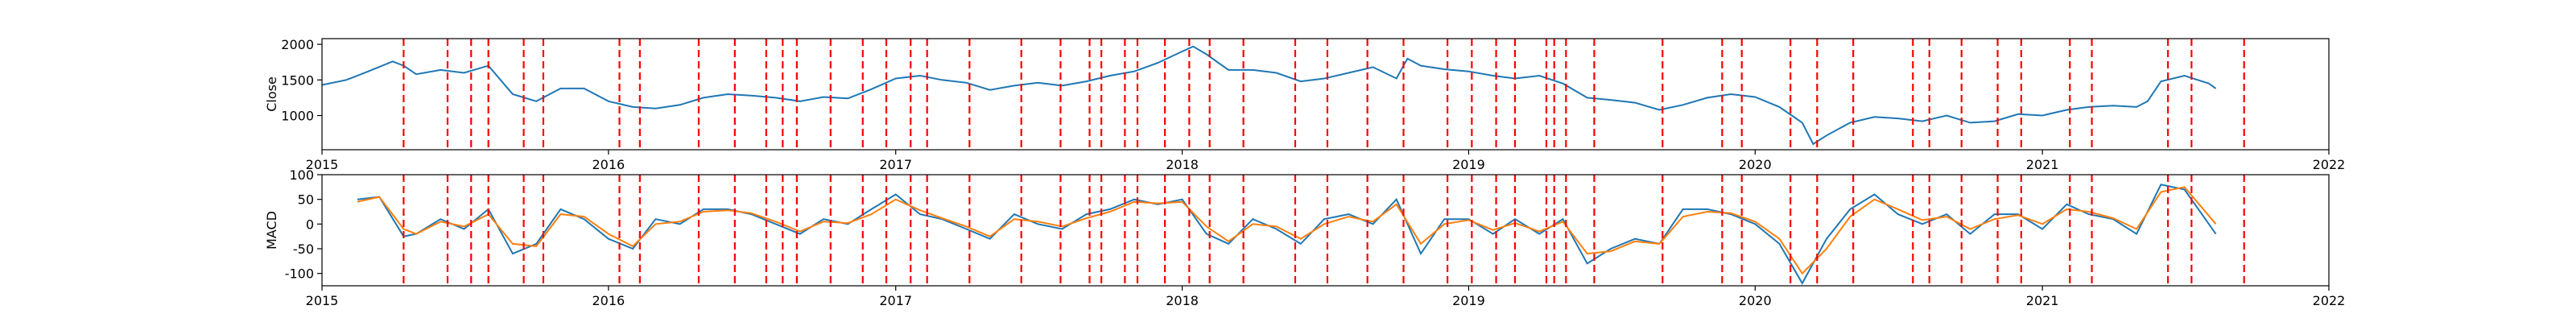  What do you see at coordinates (895, 164) in the screenshot?
I see `close-x-tick-label-2017: 2017` at bounding box center [895, 164].